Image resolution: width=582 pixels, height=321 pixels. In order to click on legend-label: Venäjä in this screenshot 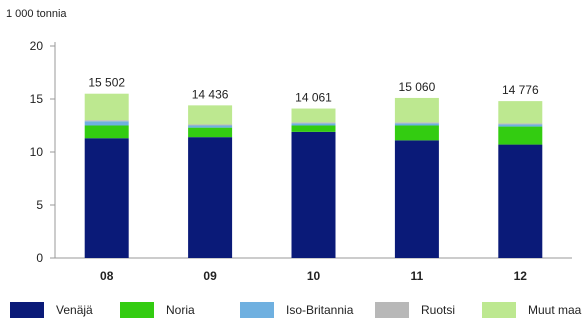, I will do `click(74, 310)`.